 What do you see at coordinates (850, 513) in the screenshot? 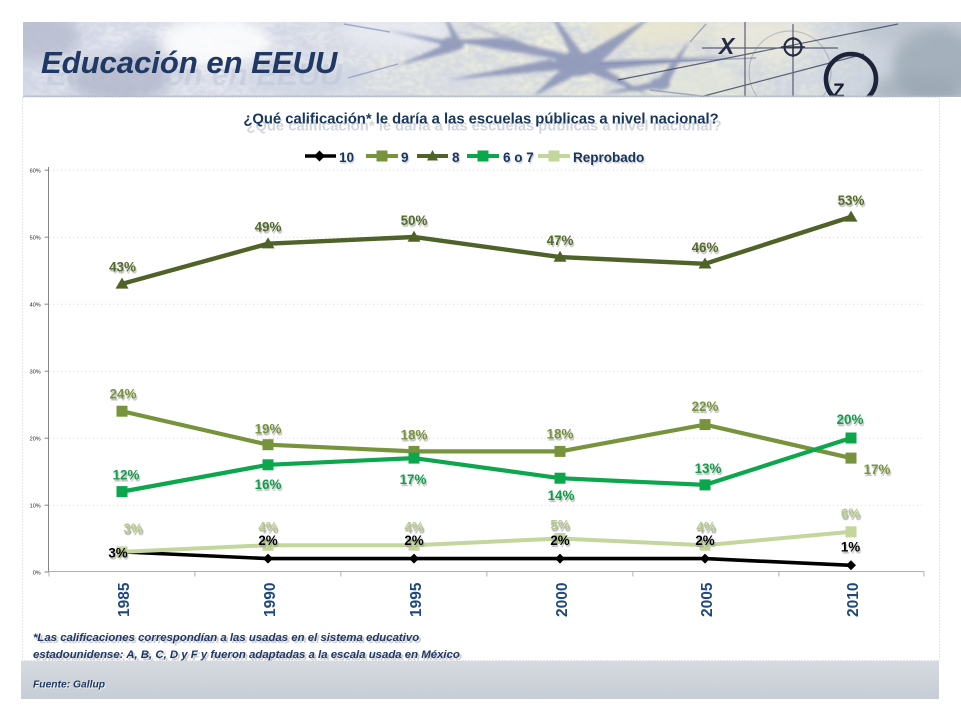
I see `svg-text: 6%` at bounding box center [850, 513].